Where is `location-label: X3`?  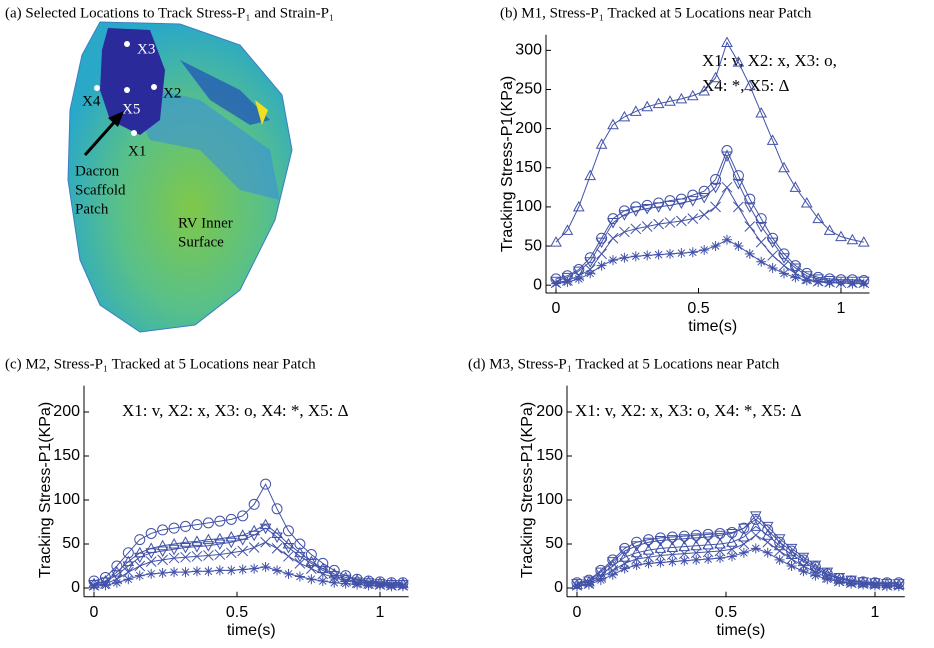
location-label: X3 is located at coordinates (146, 49).